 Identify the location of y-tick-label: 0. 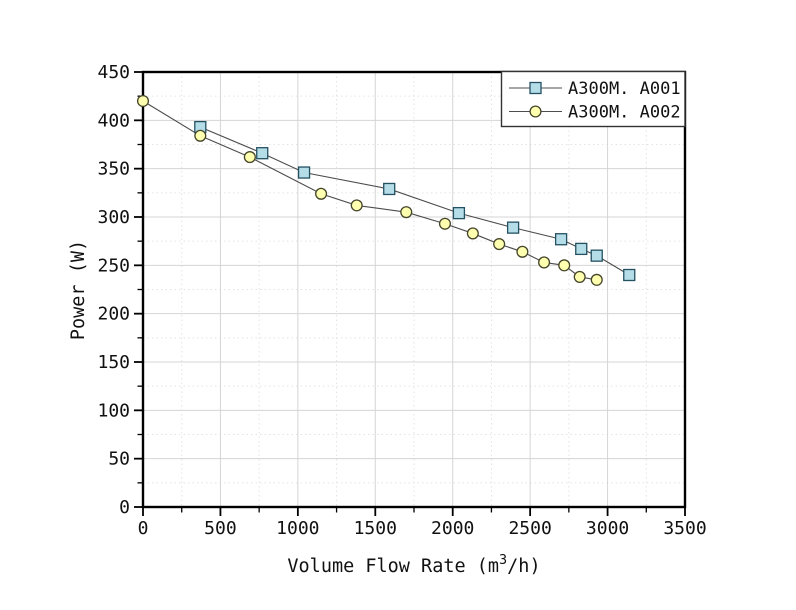
(124, 507).